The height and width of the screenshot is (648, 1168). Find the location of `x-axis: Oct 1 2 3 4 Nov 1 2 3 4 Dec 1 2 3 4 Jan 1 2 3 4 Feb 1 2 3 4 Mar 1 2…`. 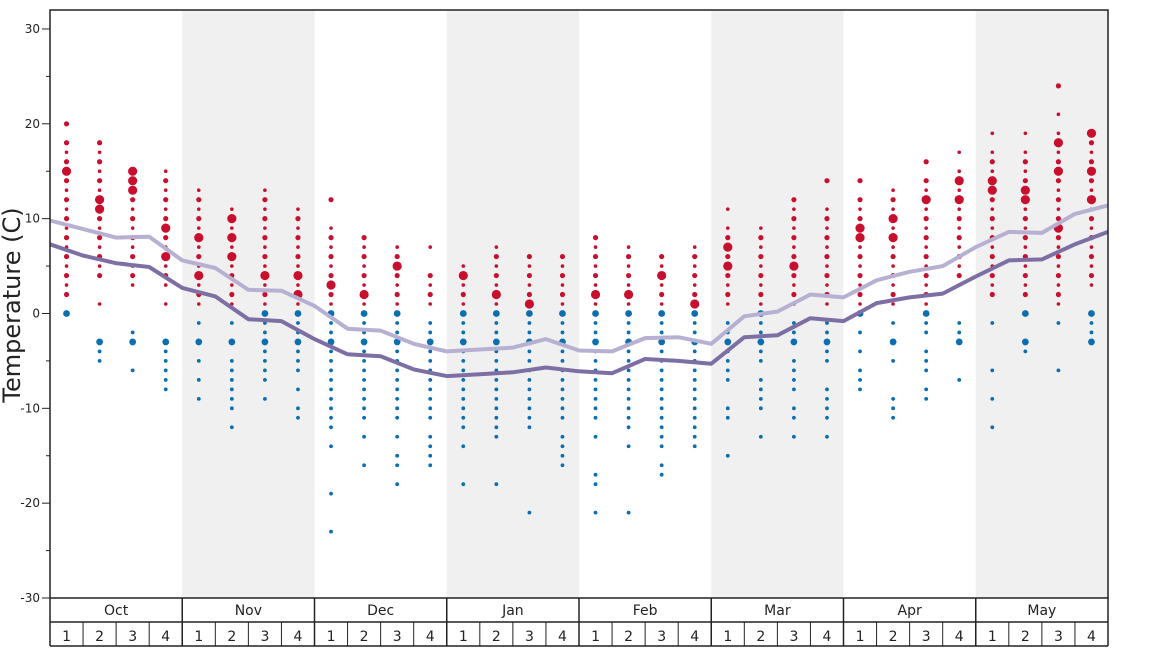

x-axis: Oct 1 2 3 4 Nov 1 2 3 4 Dec 1 2 3 4 Jan 1 2 3 4 Feb 1 2 3 4 Mar 1 2… is located at coordinates (579, 622).